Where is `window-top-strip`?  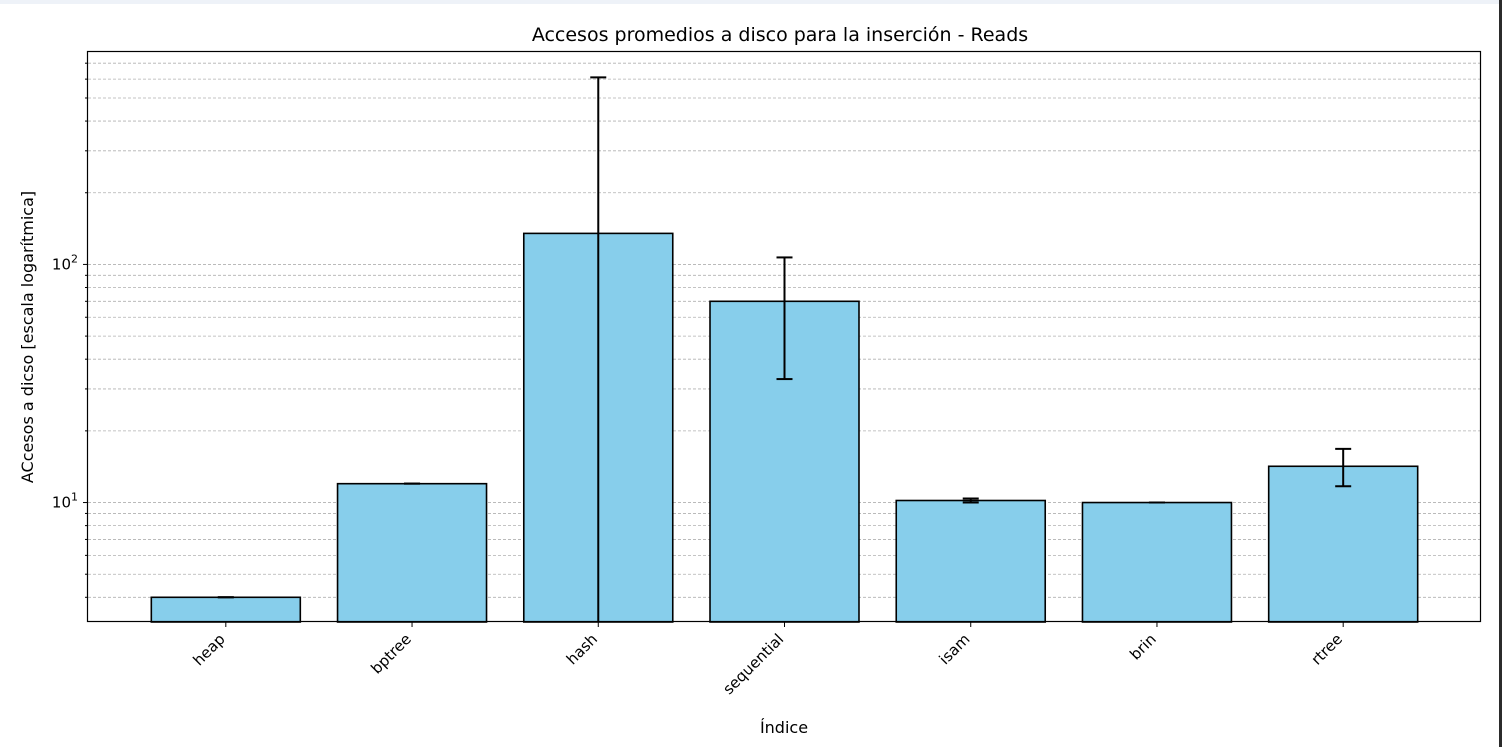
window-top-strip is located at coordinates (751, 2).